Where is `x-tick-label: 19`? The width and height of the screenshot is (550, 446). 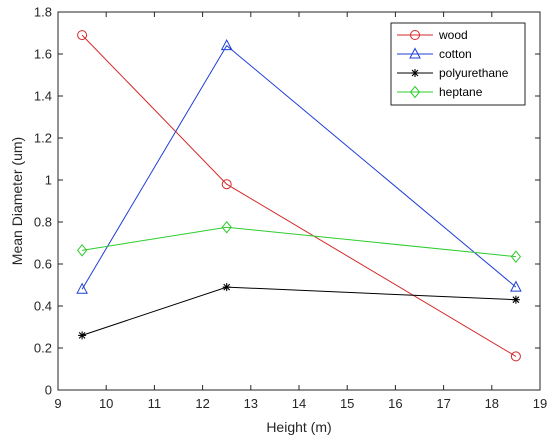 x-tick-label: 19 is located at coordinates (540, 403).